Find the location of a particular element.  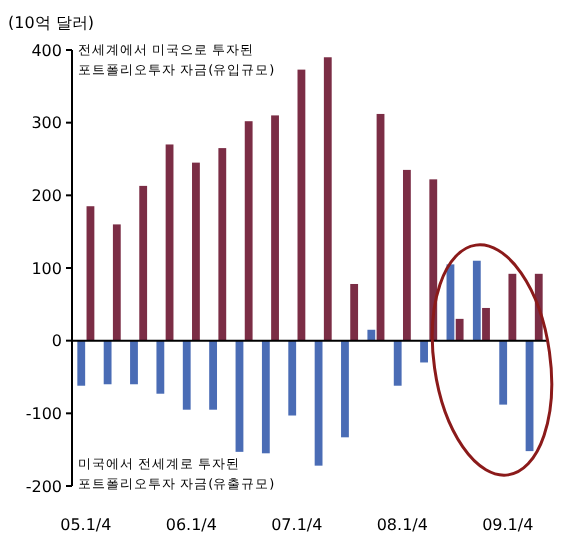

x-tick-label: 08.1/4 is located at coordinates (402, 525).